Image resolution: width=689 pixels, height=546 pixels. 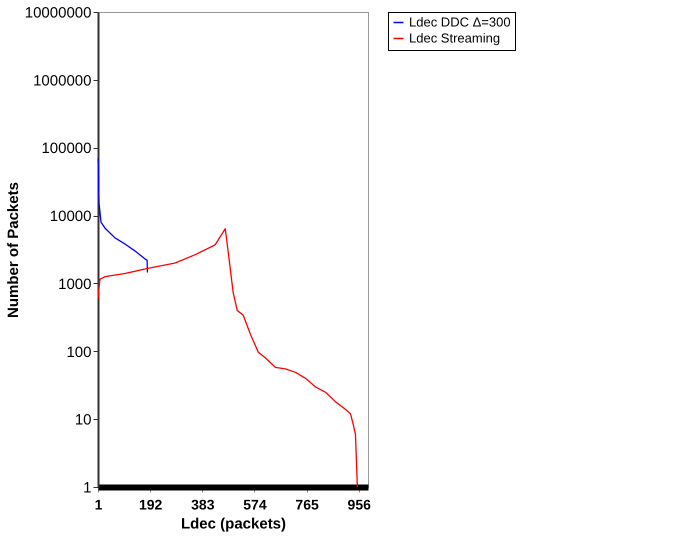 I want to click on y-tick-label: 10000, so click(x=71, y=217).